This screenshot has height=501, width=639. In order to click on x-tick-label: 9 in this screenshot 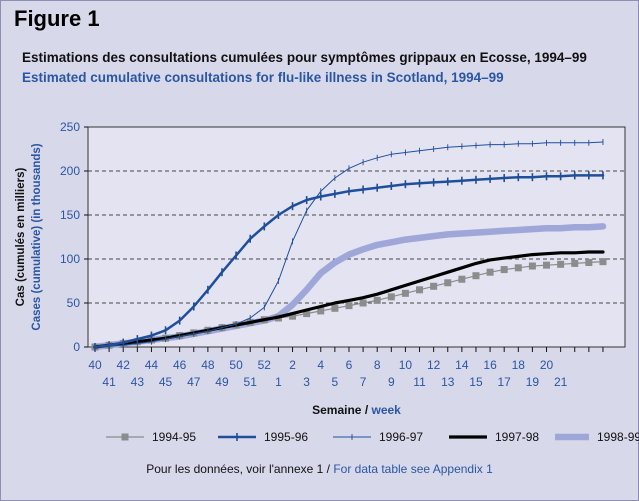, I will do `click(391, 382)`.